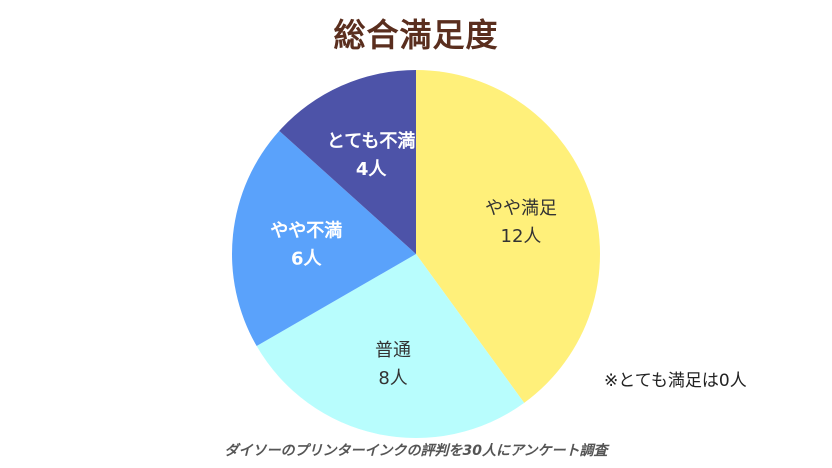  What do you see at coordinates (393, 350) in the screenshot?
I see `slice-label-2: 普通` at bounding box center [393, 350].